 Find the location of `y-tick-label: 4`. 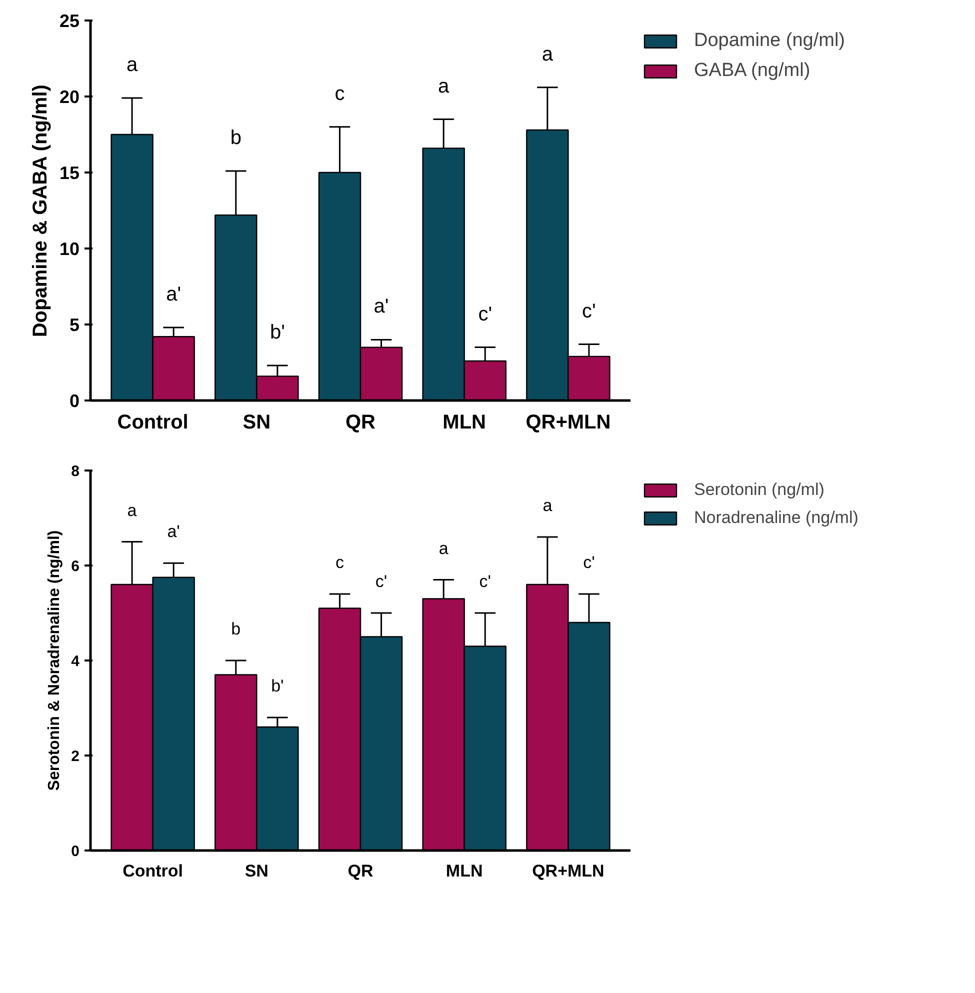

y-tick-label: 4 is located at coordinates (75, 661).